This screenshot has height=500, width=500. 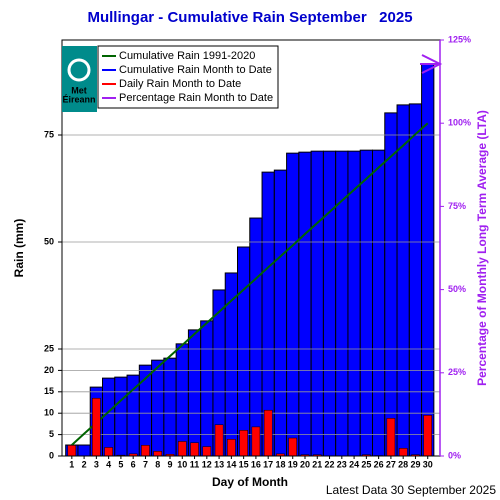 I want to click on x-tick-label: 2, so click(x=84, y=464).